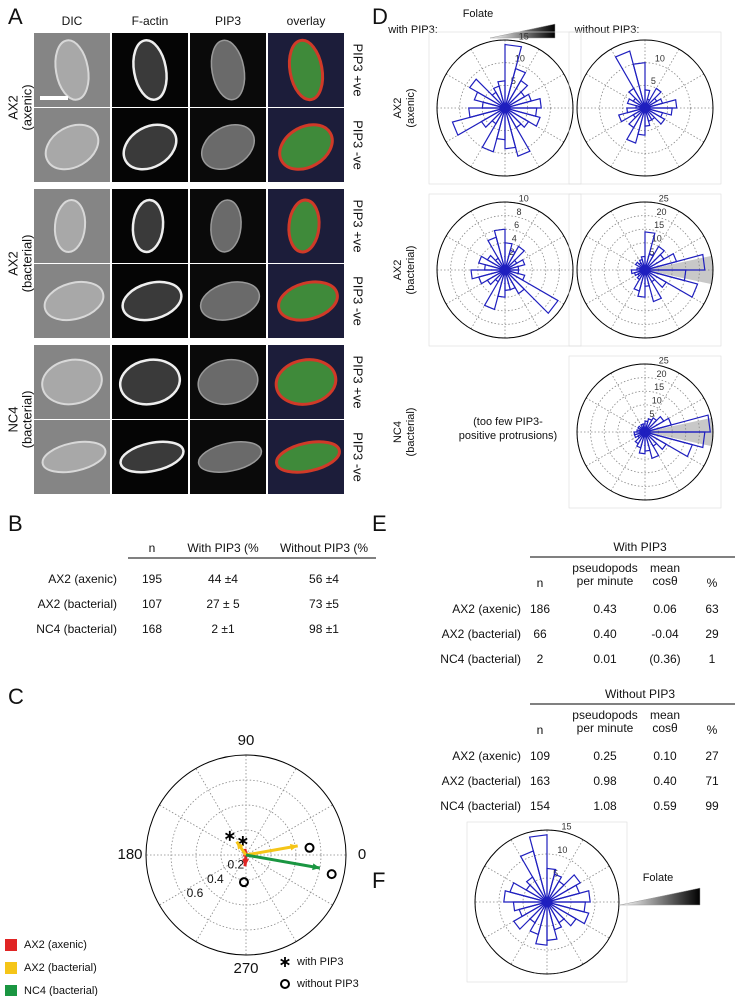 Image resolution: width=743 pixels, height=996 pixels. I want to click on r-tick-label: 5, so click(513, 81).